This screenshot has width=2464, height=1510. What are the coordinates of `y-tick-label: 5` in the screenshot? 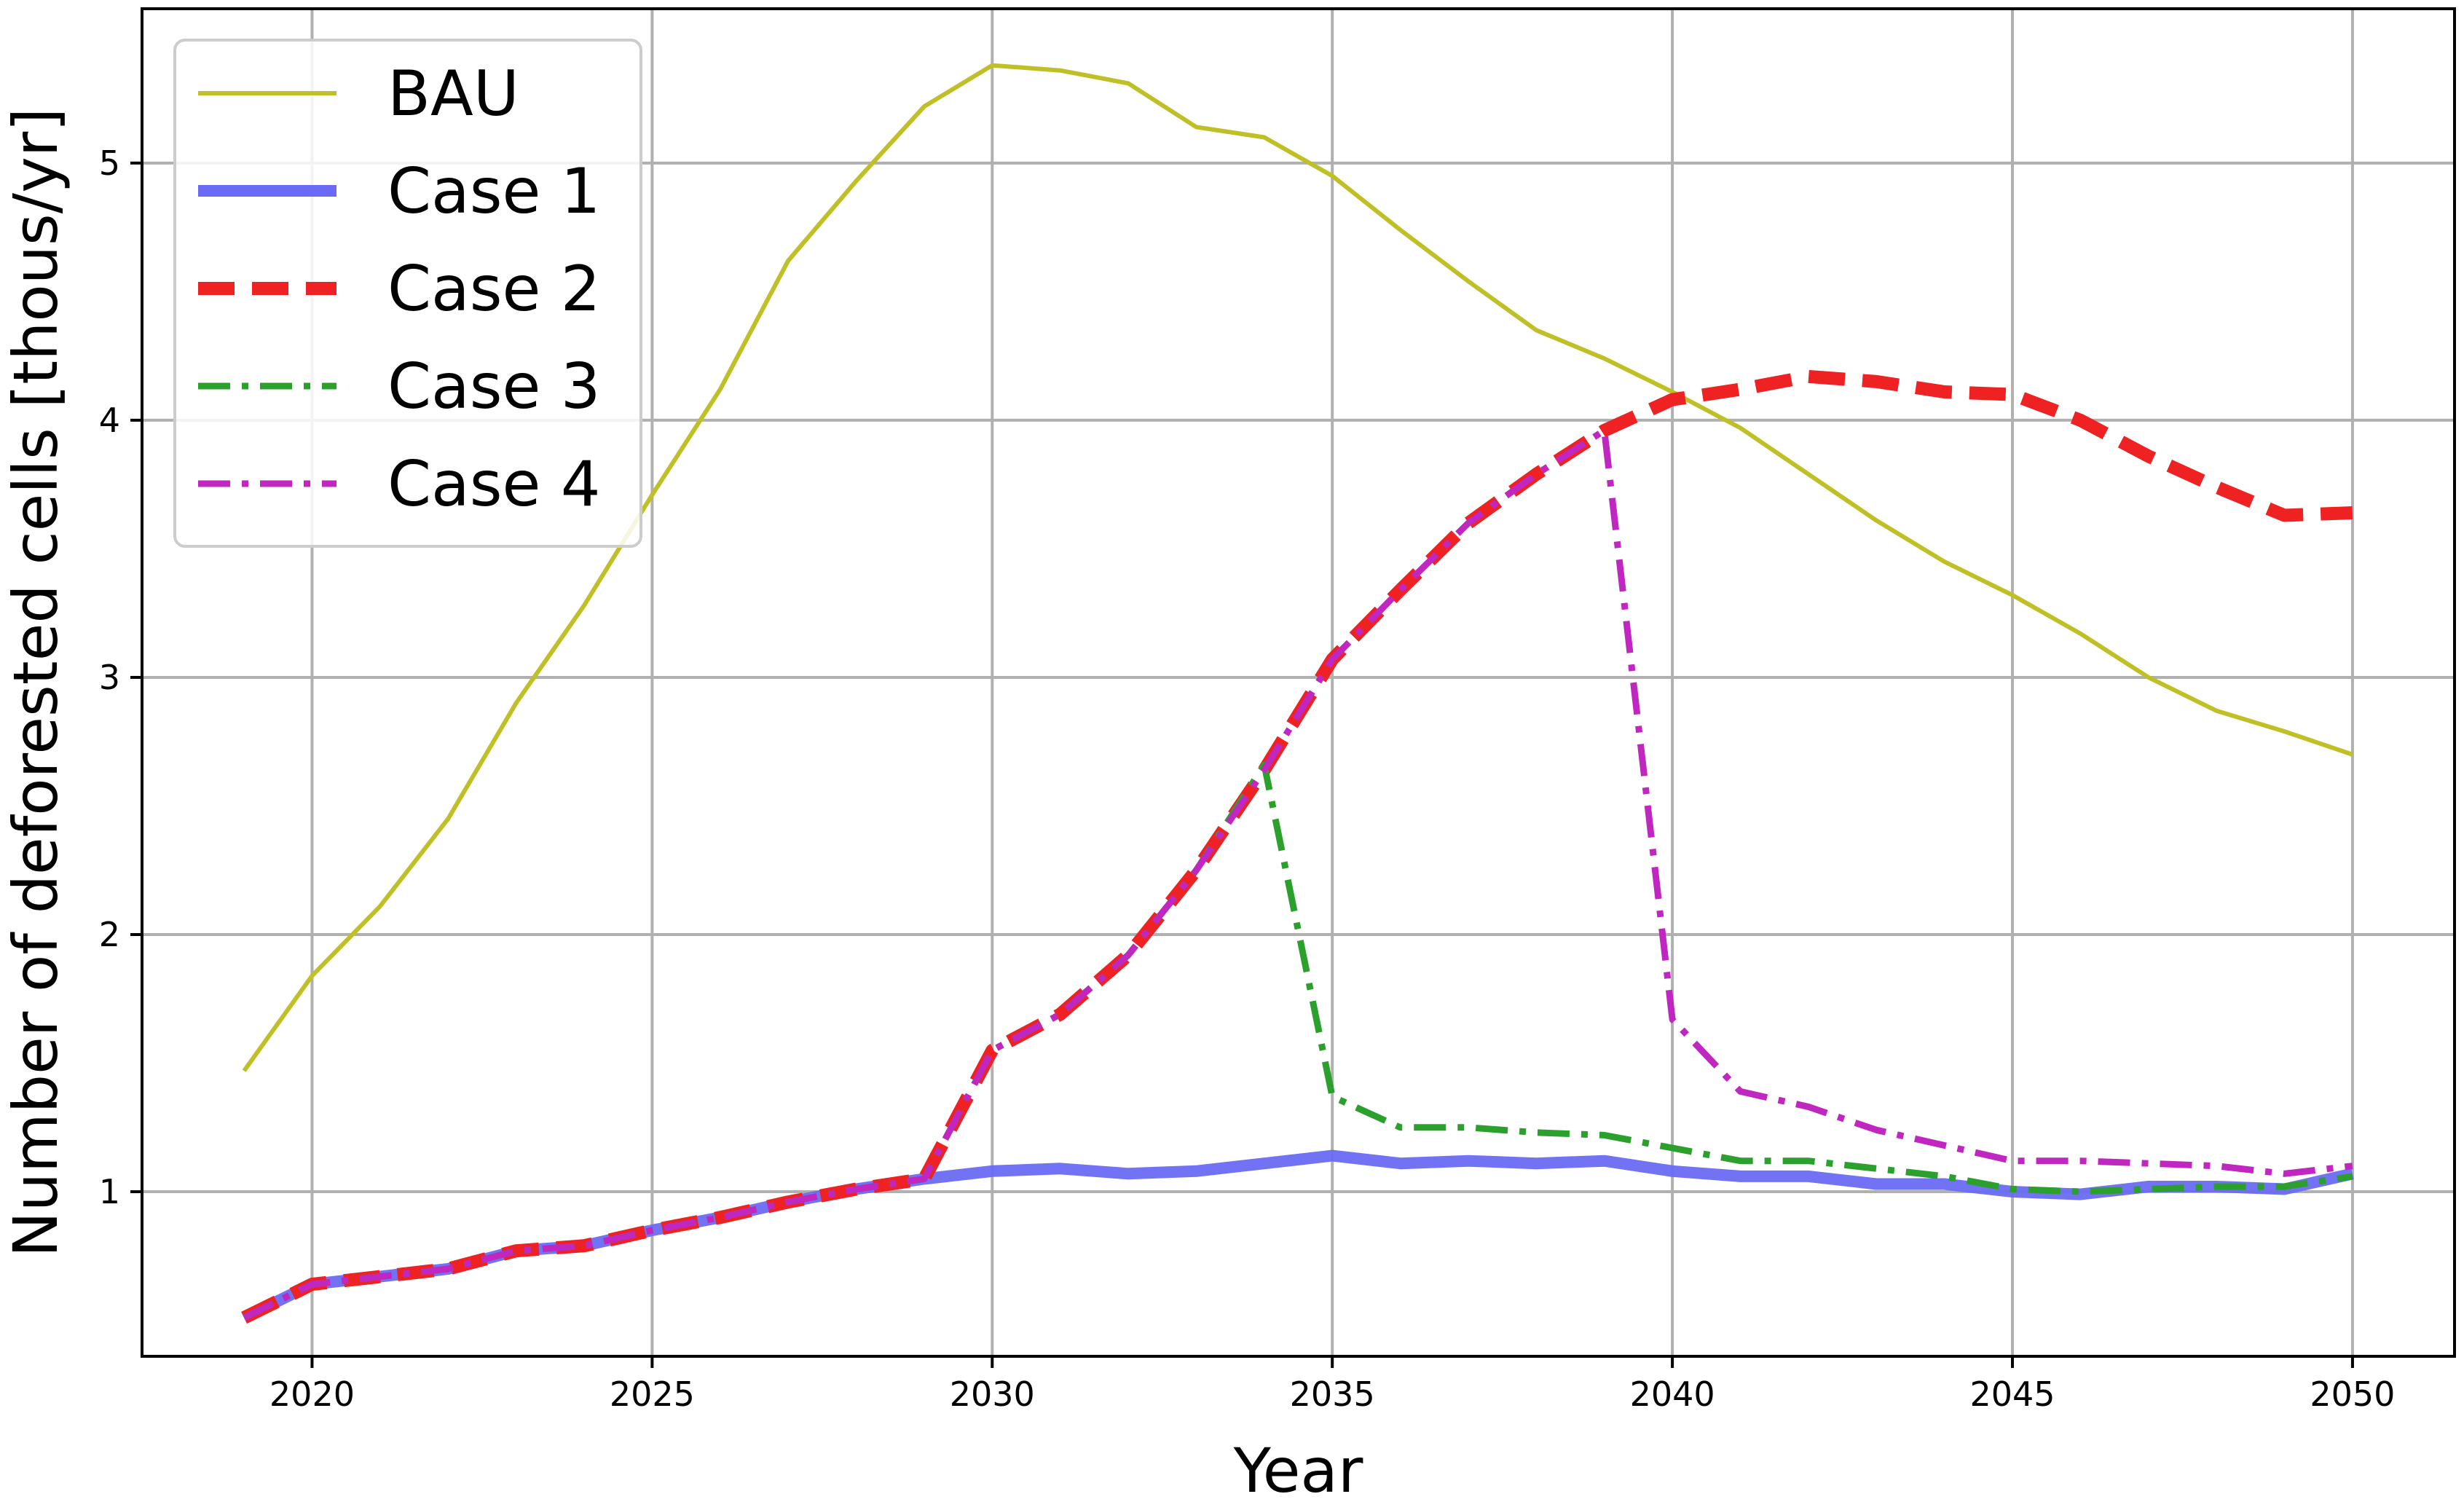 It's located at (109, 163).